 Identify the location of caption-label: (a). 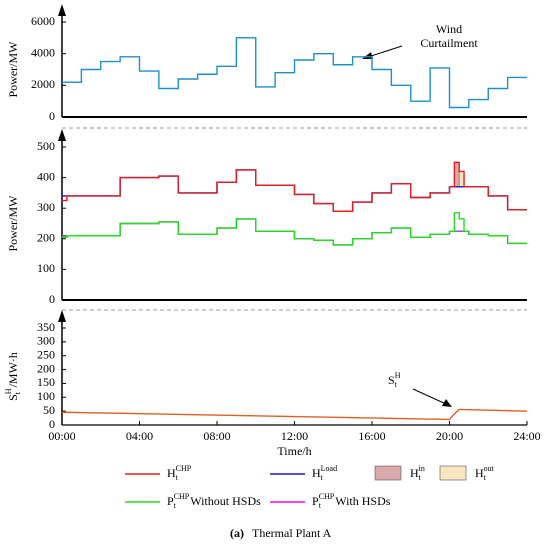
(237, 533).